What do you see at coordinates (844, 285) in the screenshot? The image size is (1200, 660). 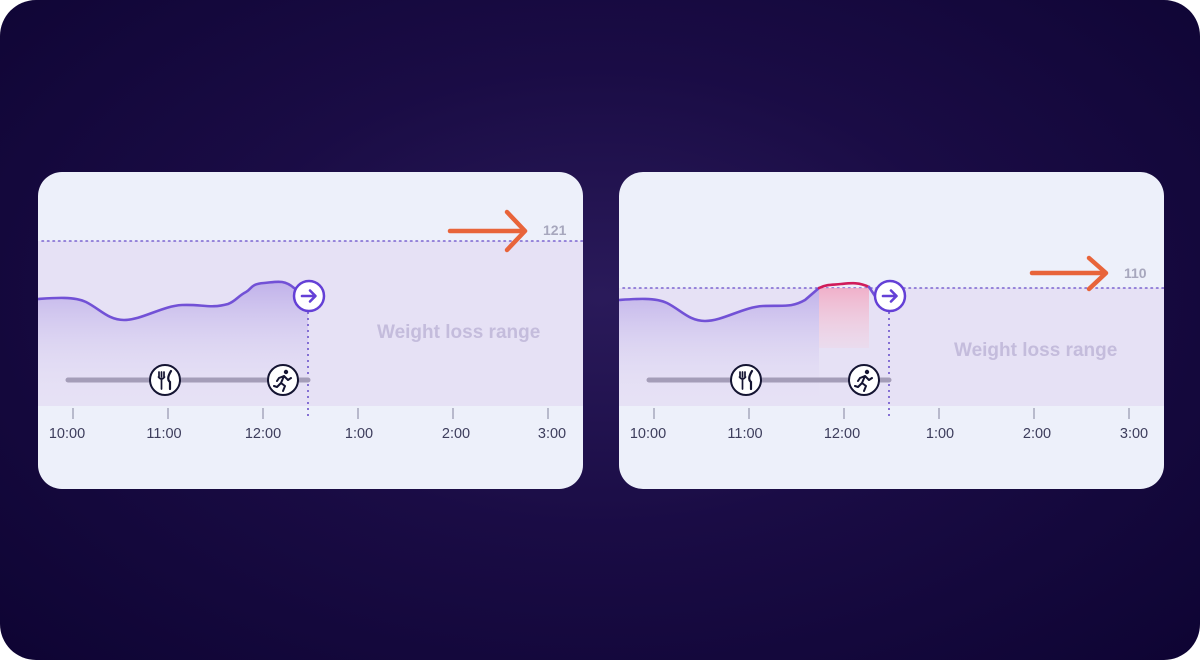 I see `spike-line` at bounding box center [844, 285].